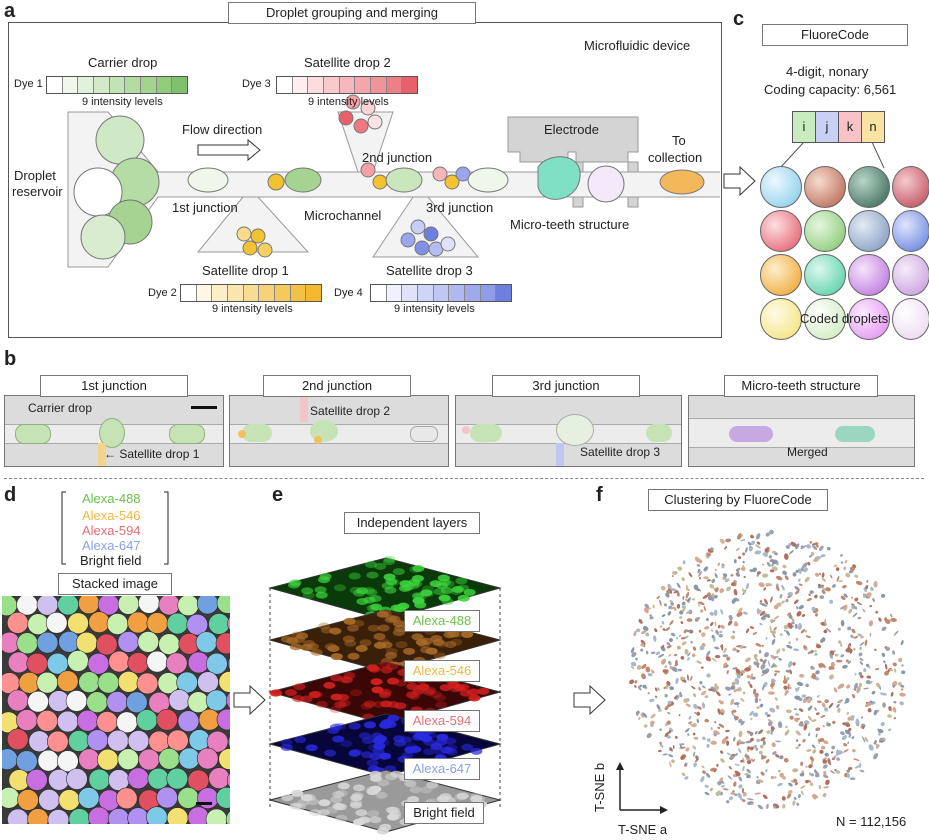 Image resolution: width=929 pixels, height=840 pixels. I want to click on satellite-drop-1-label: Satellite drop 1, so click(245, 270).